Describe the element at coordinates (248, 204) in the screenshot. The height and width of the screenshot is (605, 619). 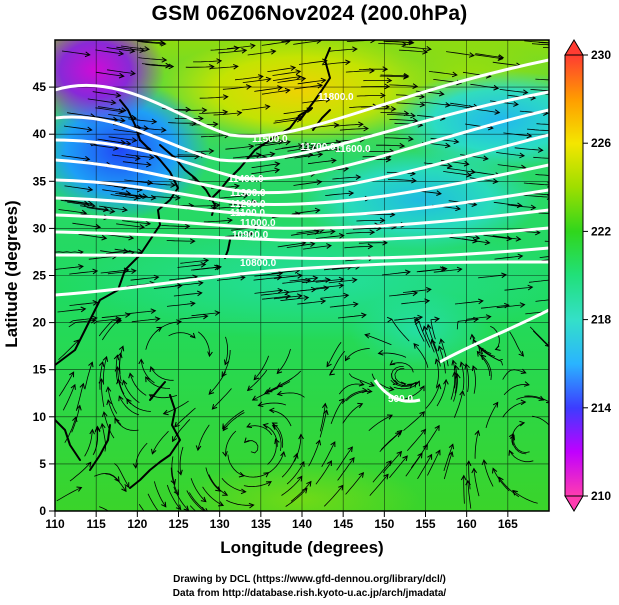
I see `contour-label: 11200.0` at that location.